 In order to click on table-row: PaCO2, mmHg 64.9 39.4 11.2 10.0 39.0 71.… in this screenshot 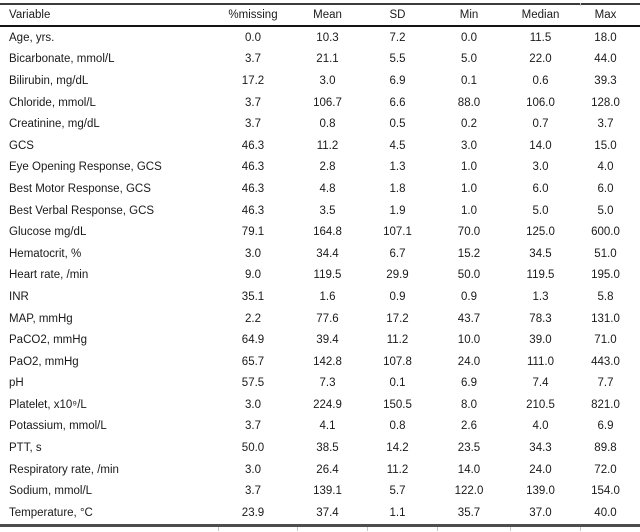, I will do `click(320, 340)`.